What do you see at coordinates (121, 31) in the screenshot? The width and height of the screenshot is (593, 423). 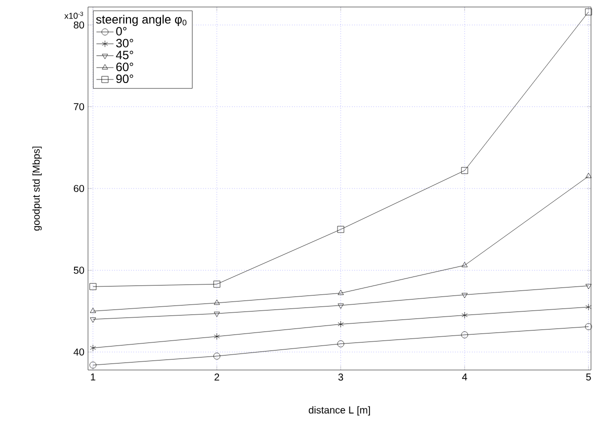 I see `legend-label: 0°` at bounding box center [121, 31].